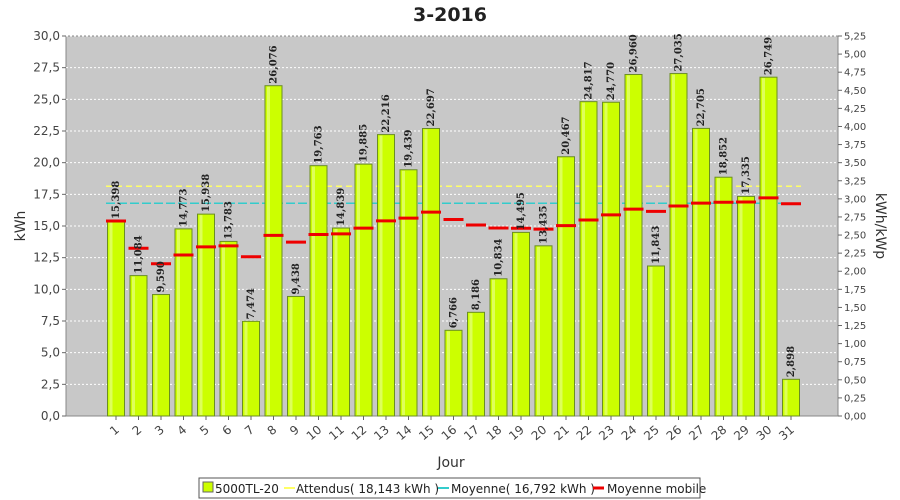  What do you see at coordinates (367, 489) in the screenshot?
I see `legend-label-expected: Attendus( 18,143 kWh )` at bounding box center [367, 489].